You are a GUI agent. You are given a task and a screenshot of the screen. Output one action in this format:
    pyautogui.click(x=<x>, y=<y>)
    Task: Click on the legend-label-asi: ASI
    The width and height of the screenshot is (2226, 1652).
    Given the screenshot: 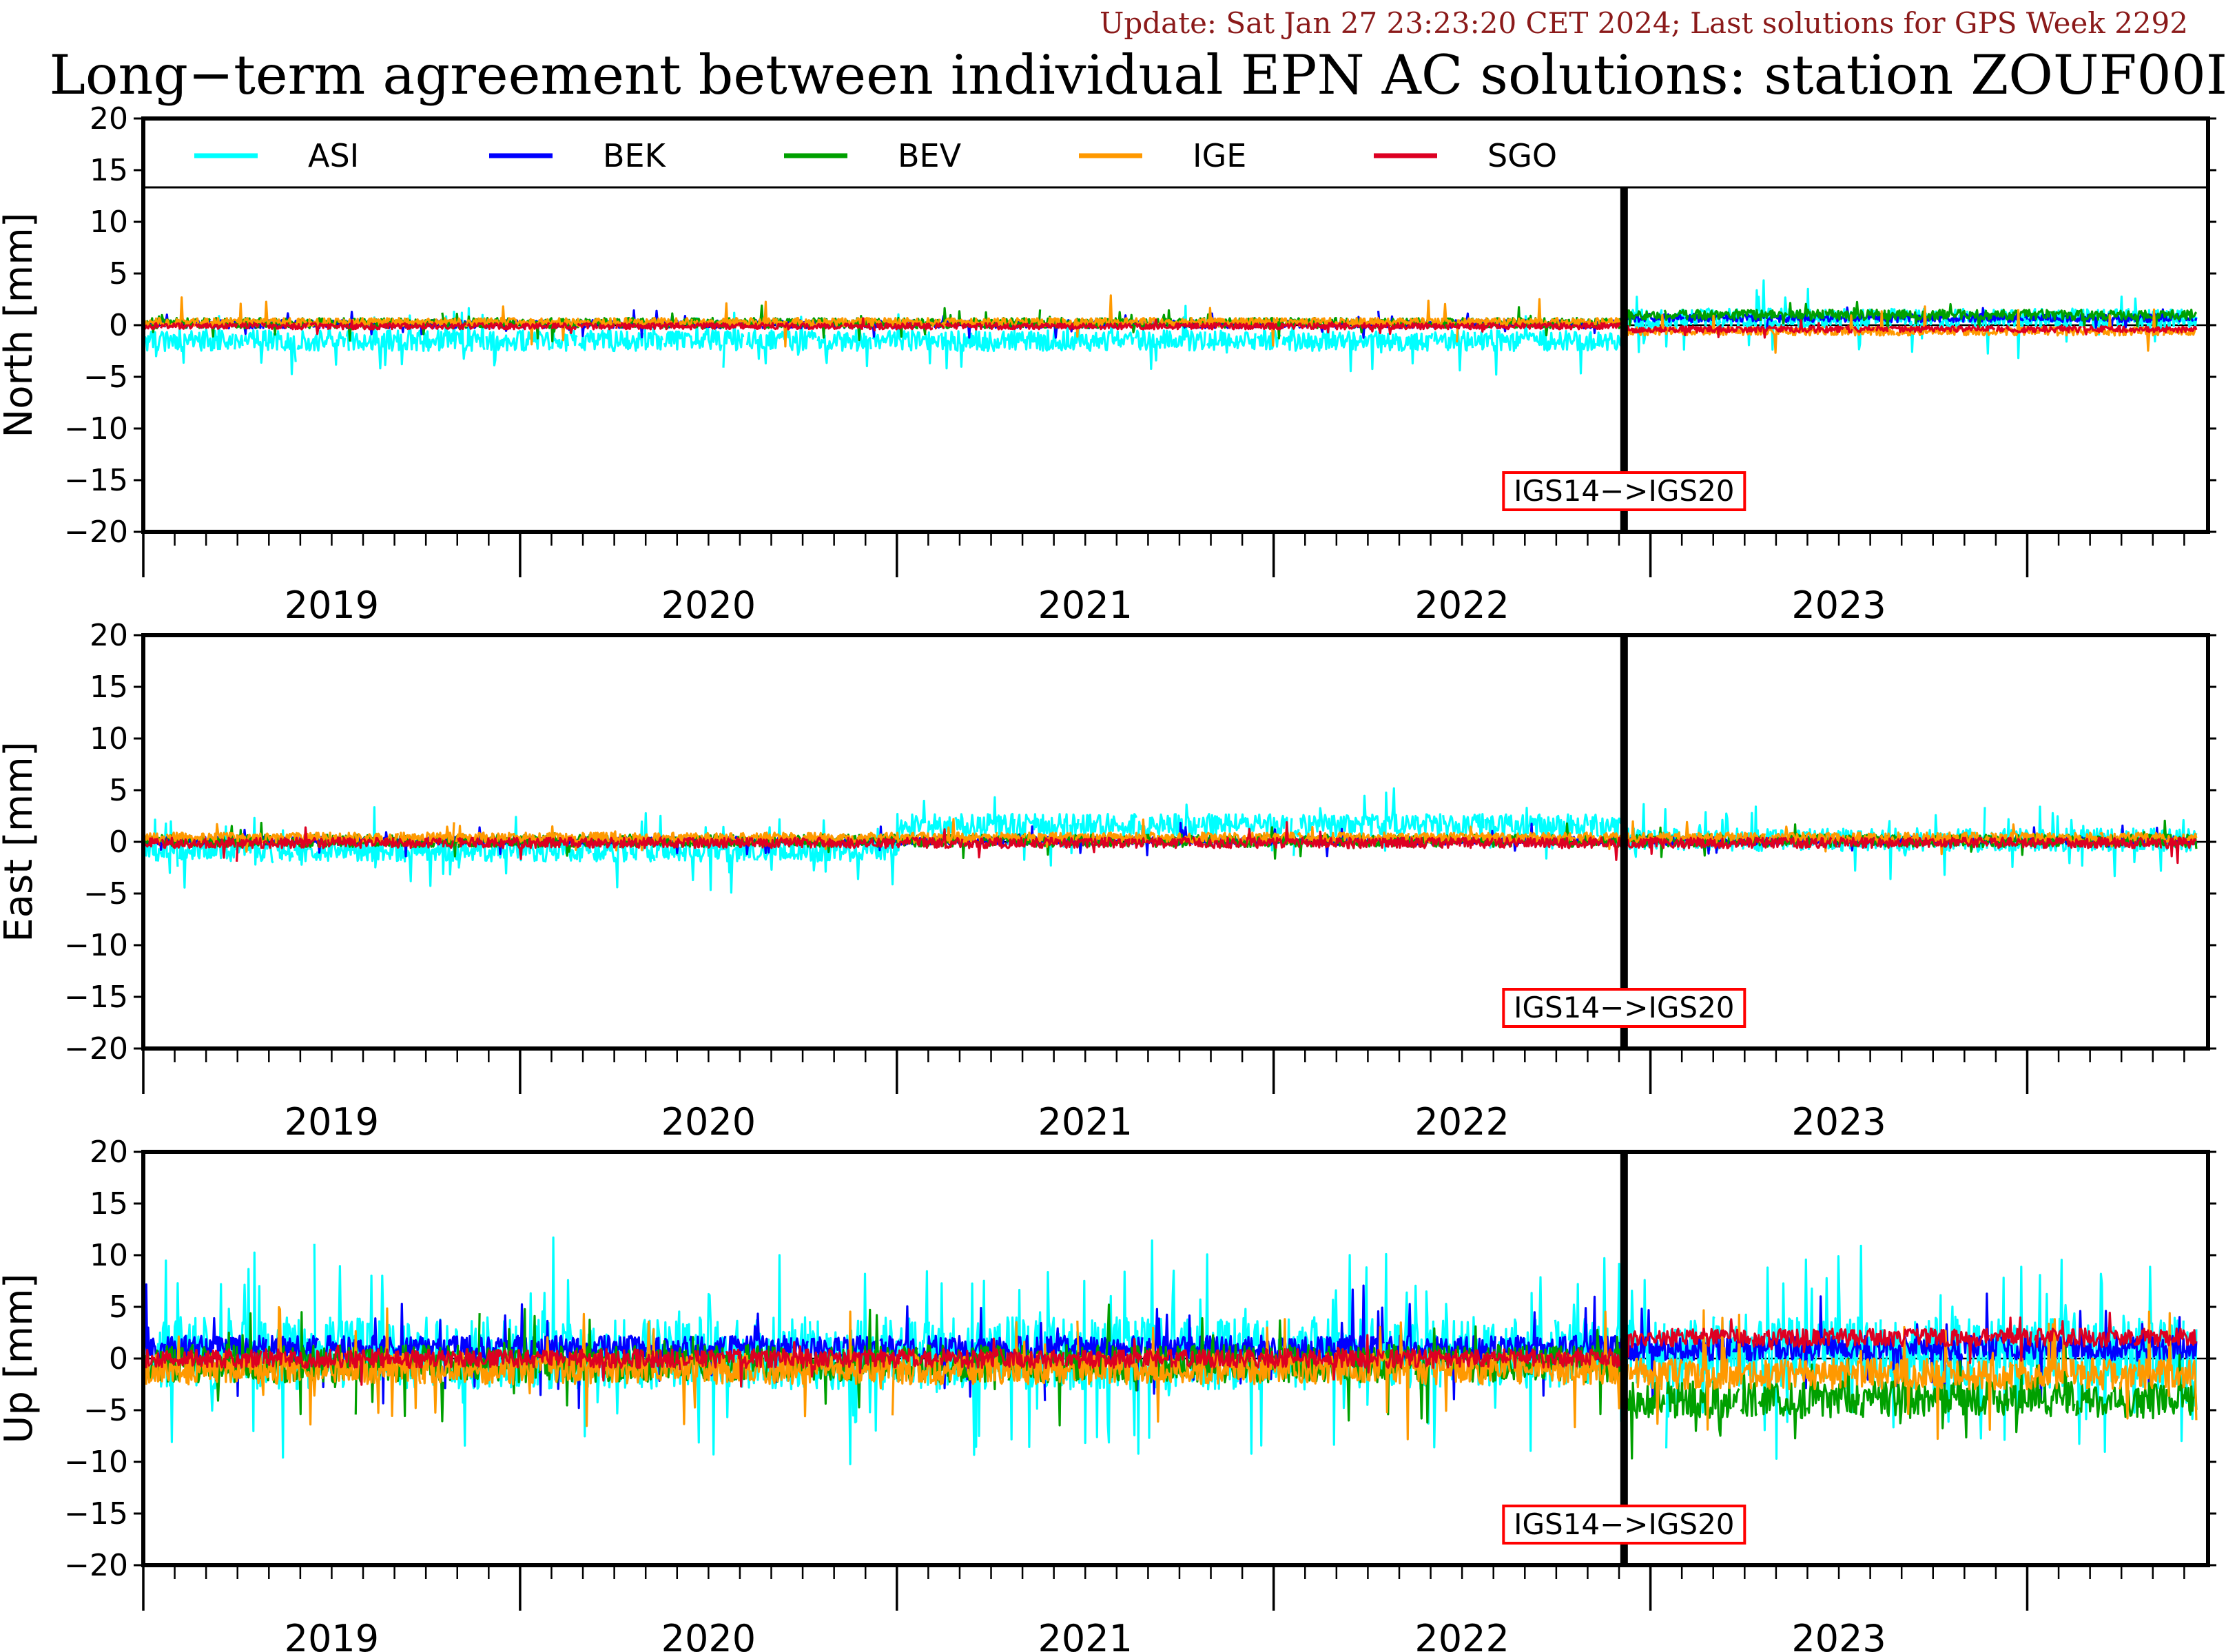 What is the action you would take?
    pyautogui.click(x=333, y=155)
    